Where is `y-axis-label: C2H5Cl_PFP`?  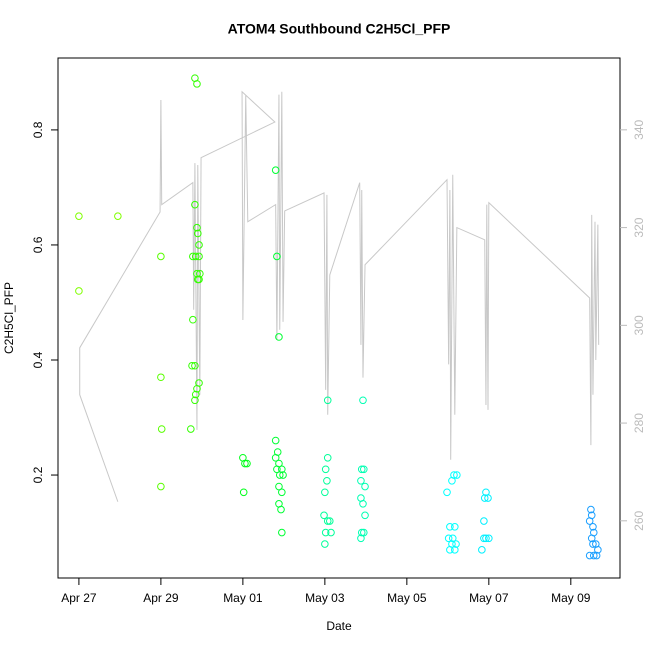
y-axis-label: C2H5Cl_PFP is located at coordinates (9, 318).